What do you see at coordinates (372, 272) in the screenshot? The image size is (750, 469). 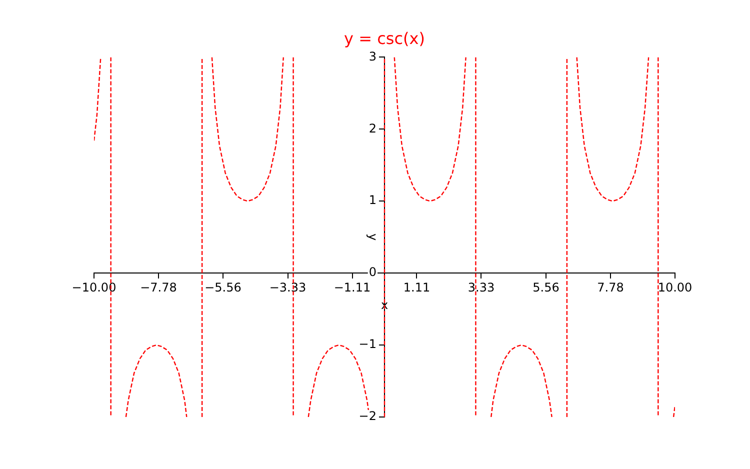 I see `y-tick-label: 0` at bounding box center [372, 272].